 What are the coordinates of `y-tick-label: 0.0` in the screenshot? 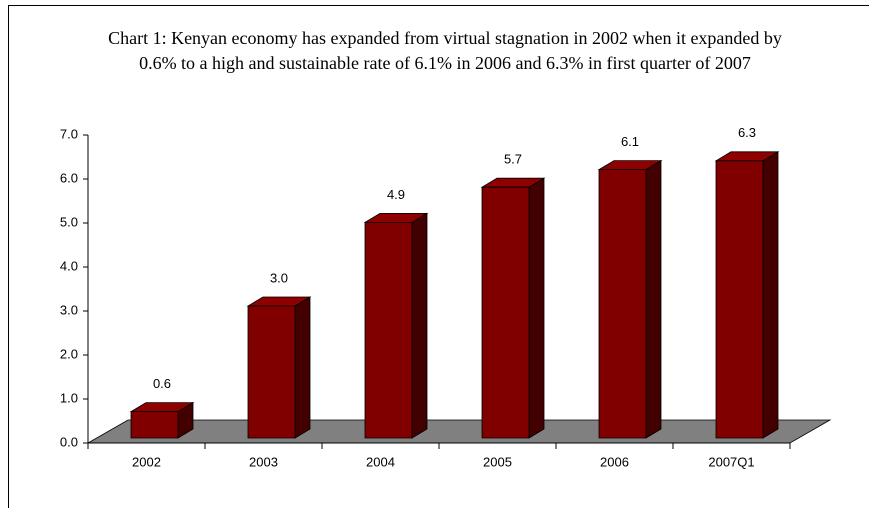 It's located at (69, 441).